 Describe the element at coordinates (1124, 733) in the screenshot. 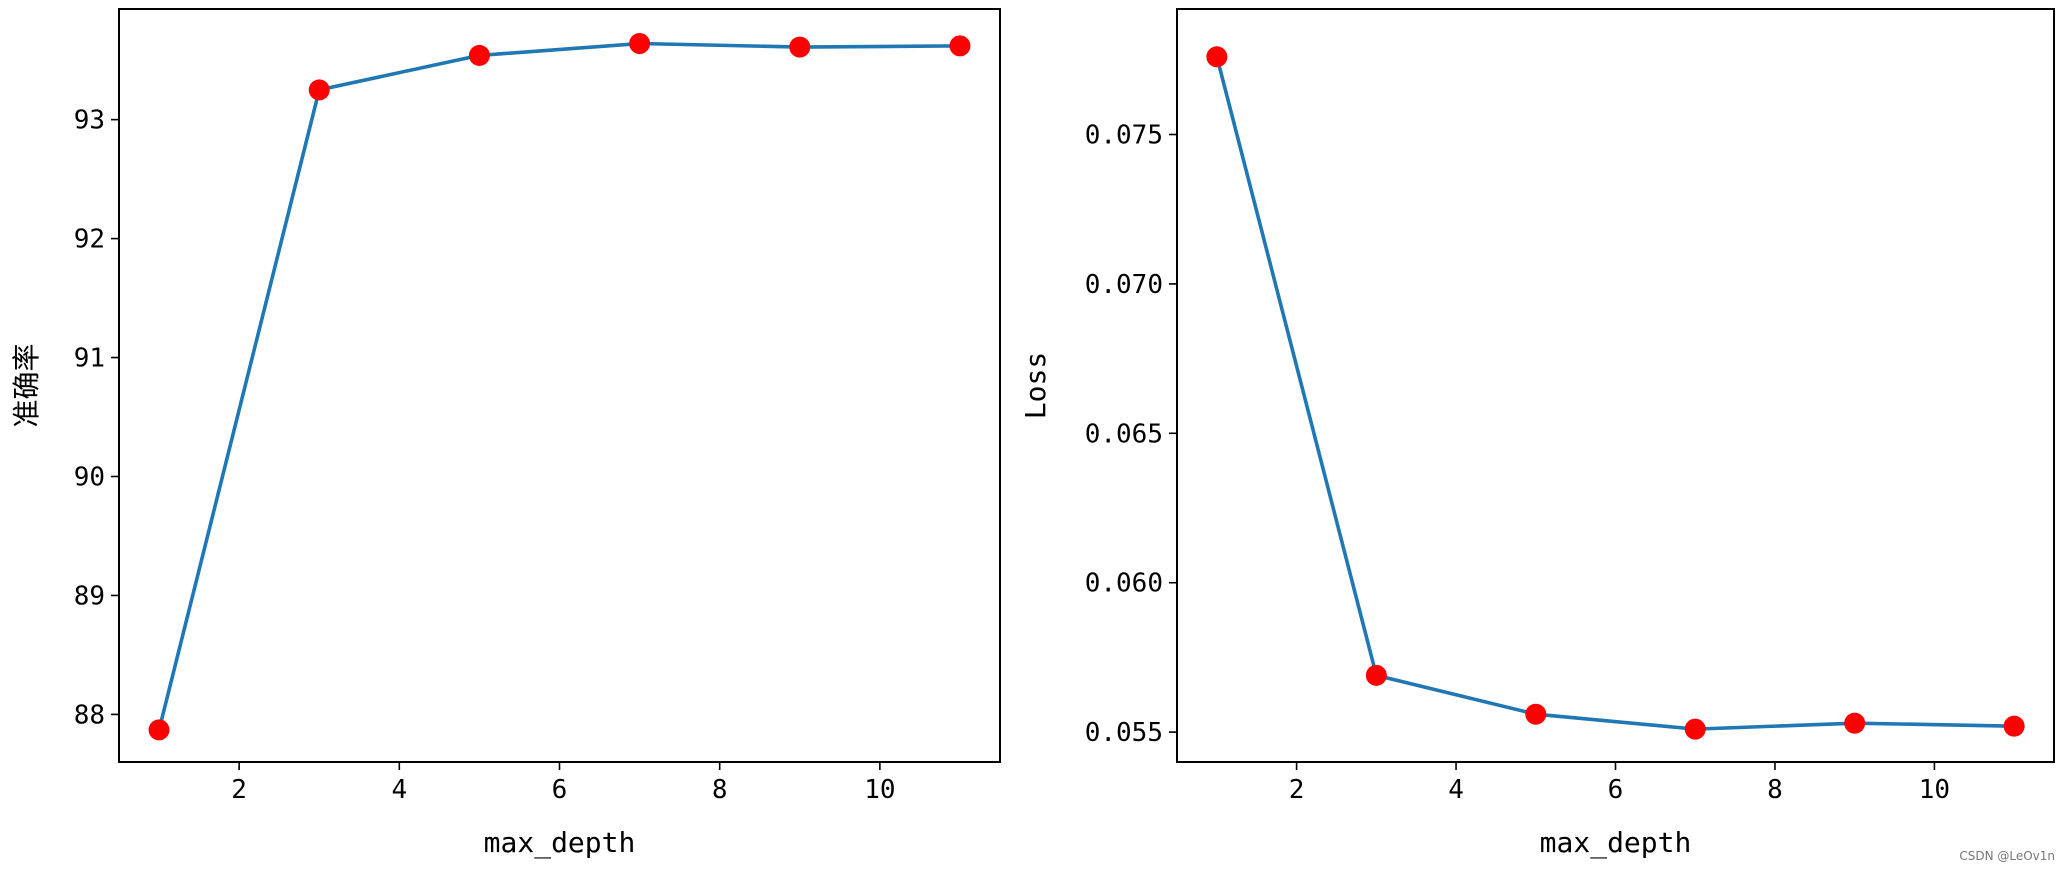

I see `y-tick-label: 0.055` at that location.